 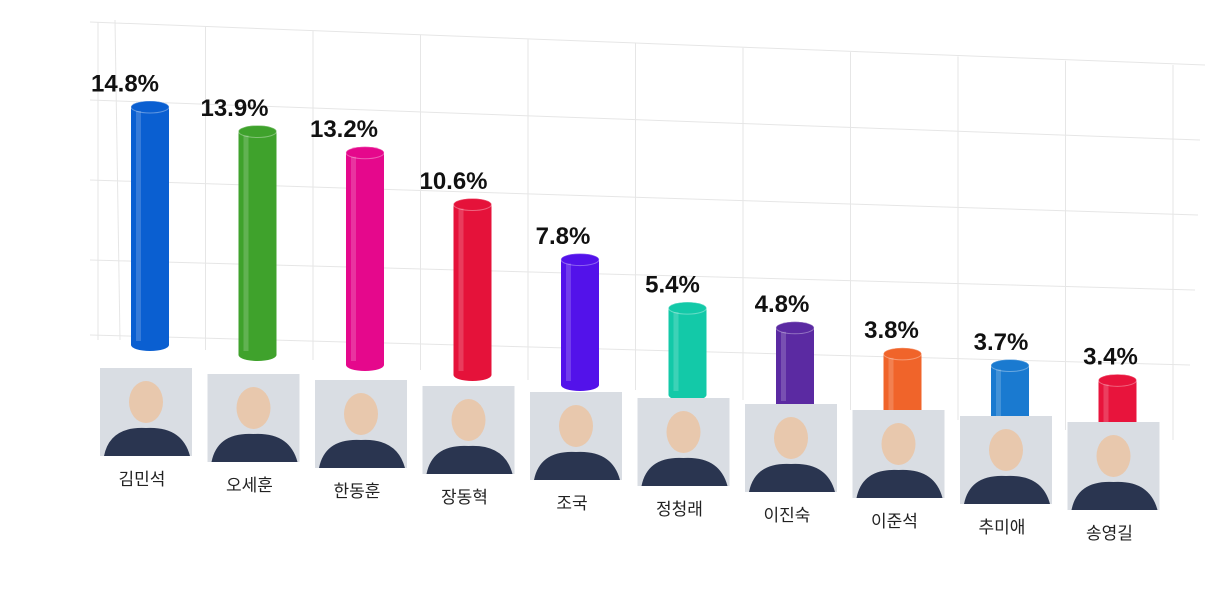 I want to click on x-tick-label: 송영길, so click(x=1109, y=534).